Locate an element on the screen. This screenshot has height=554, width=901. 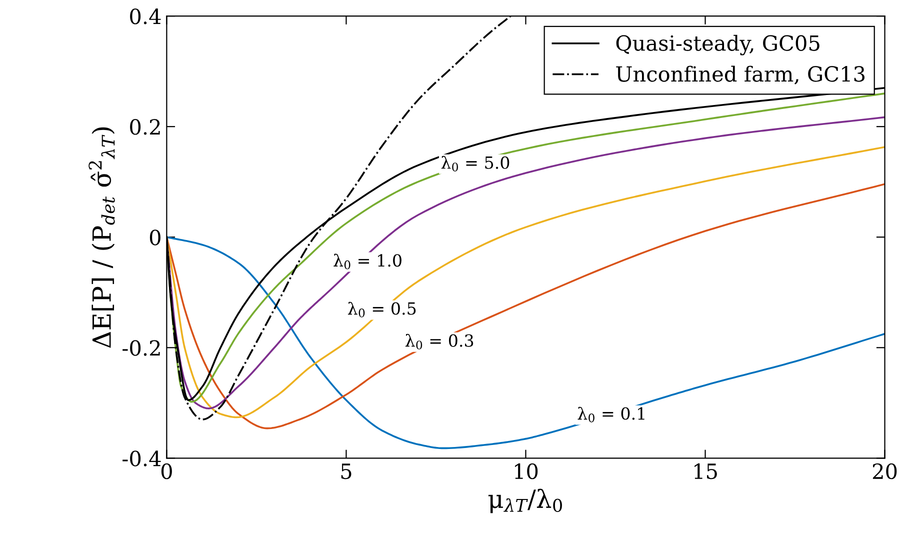
annotation: λ$_{0}$ = 0.3 is located at coordinates (439, 342).